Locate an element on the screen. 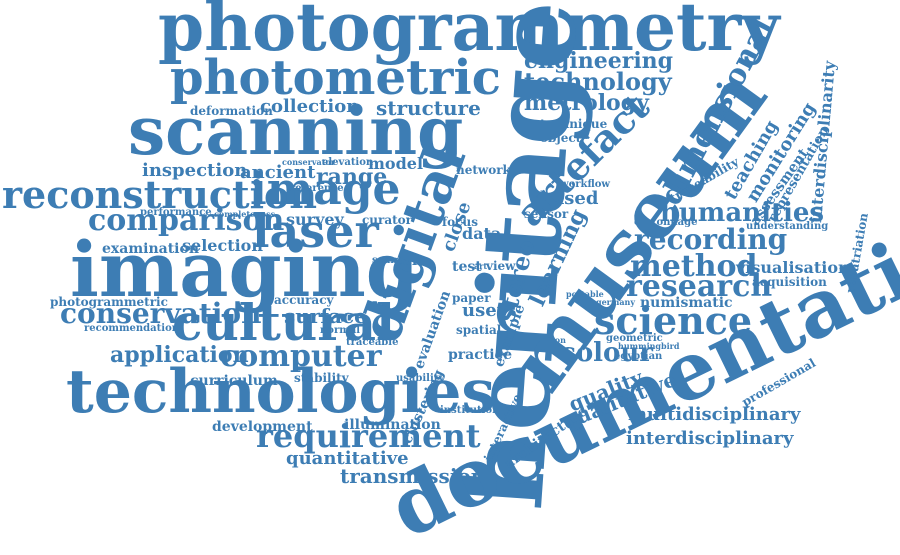 The height and width of the screenshot is (555, 900). word-scanning: scanning is located at coordinates (296, 131).